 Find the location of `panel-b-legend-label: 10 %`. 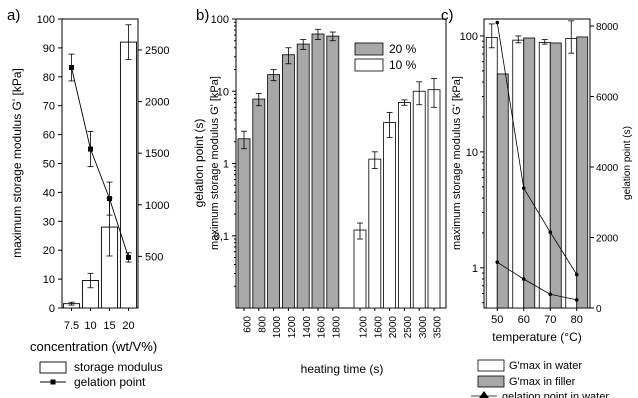

panel-b-legend-label: 10 % is located at coordinates (403, 65).